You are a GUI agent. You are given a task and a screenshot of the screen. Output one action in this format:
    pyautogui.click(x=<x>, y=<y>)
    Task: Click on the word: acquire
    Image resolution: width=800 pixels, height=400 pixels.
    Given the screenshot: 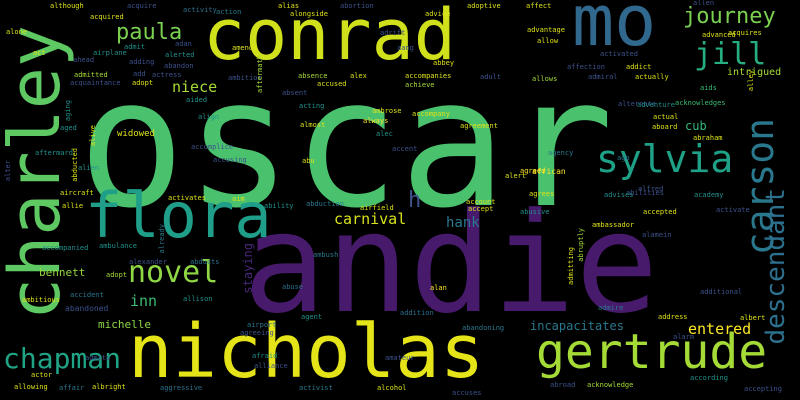 What is the action you would take?
    pyautogui.click(x=142, y=6)
    